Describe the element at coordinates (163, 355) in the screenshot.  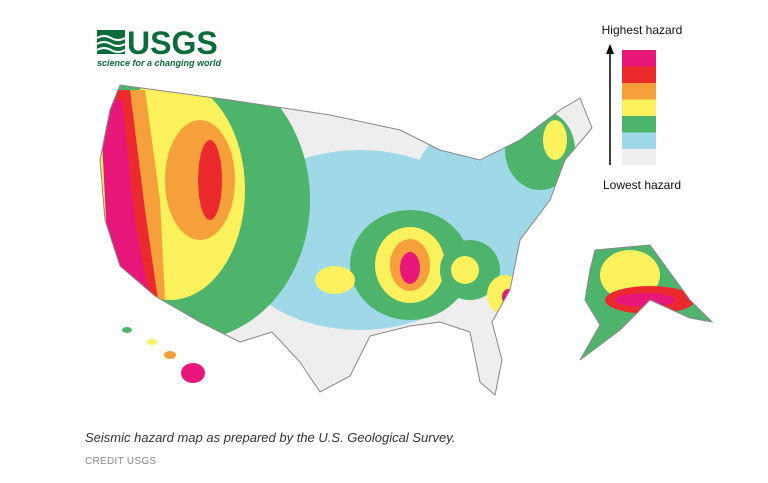
I see `hawaii-hazard` at that location.